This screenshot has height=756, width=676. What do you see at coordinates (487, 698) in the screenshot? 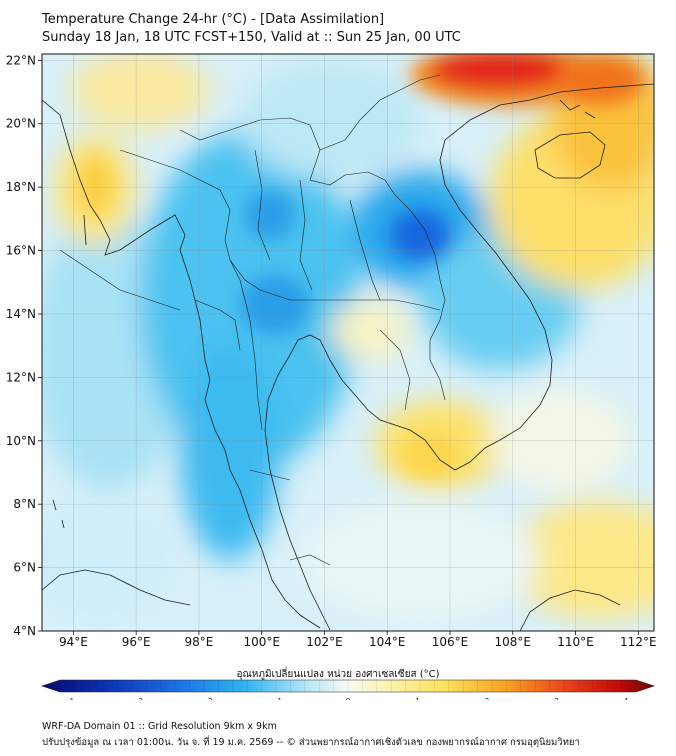
I see `colorbar-tick-label: 2` at bounding box center [487, 698].